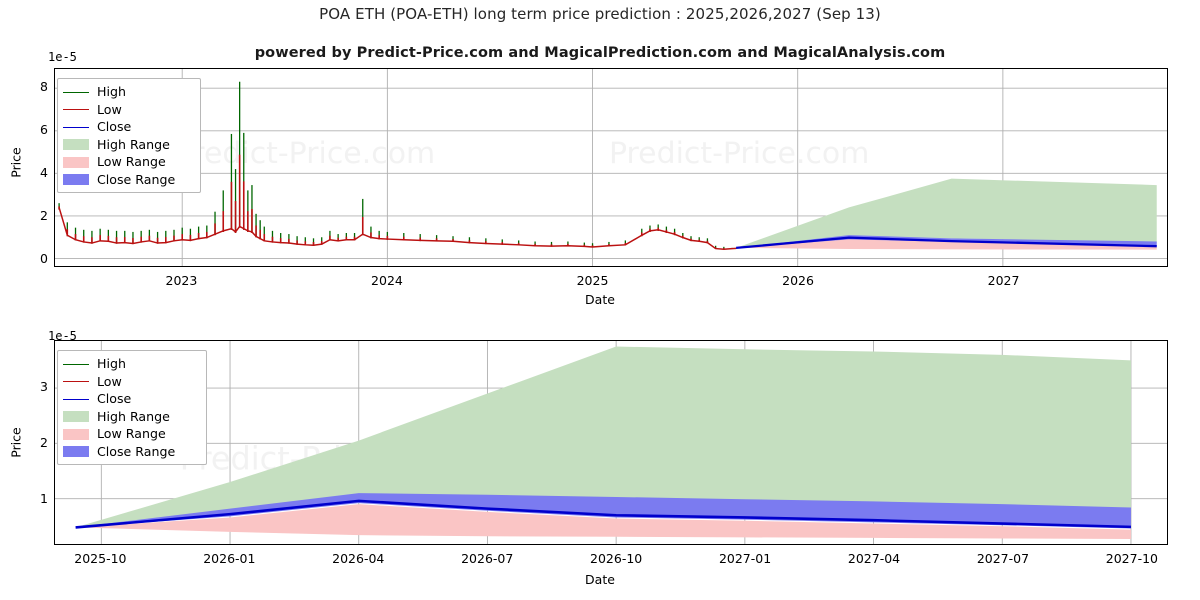  What do you see at coordinates (600, 579) in the screenshot?
I see `bottom-x-axis-label: Date` at bounding box center [600, 579].